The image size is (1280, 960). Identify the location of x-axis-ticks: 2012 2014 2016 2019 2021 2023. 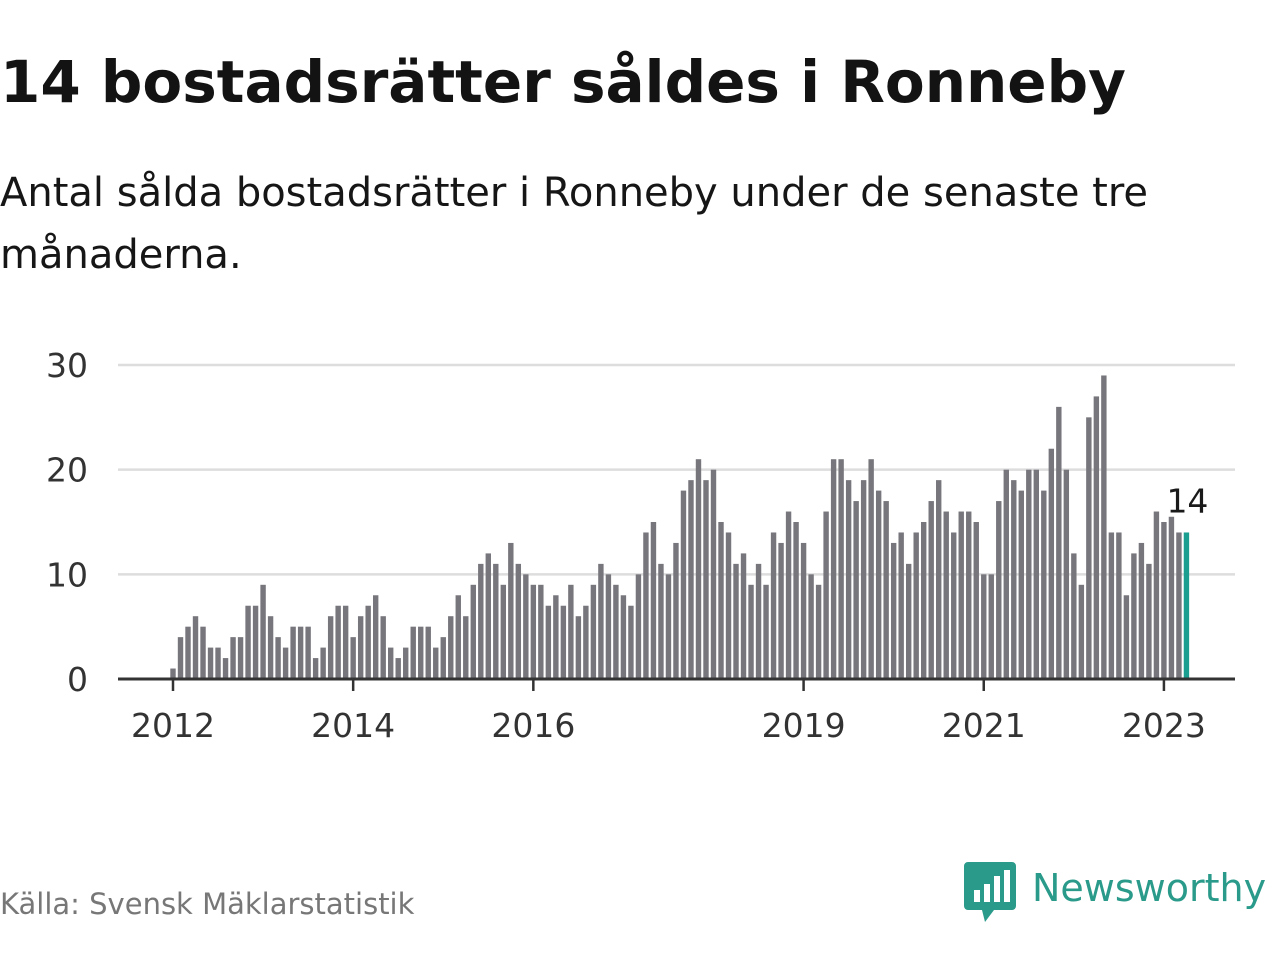
(668, 712).